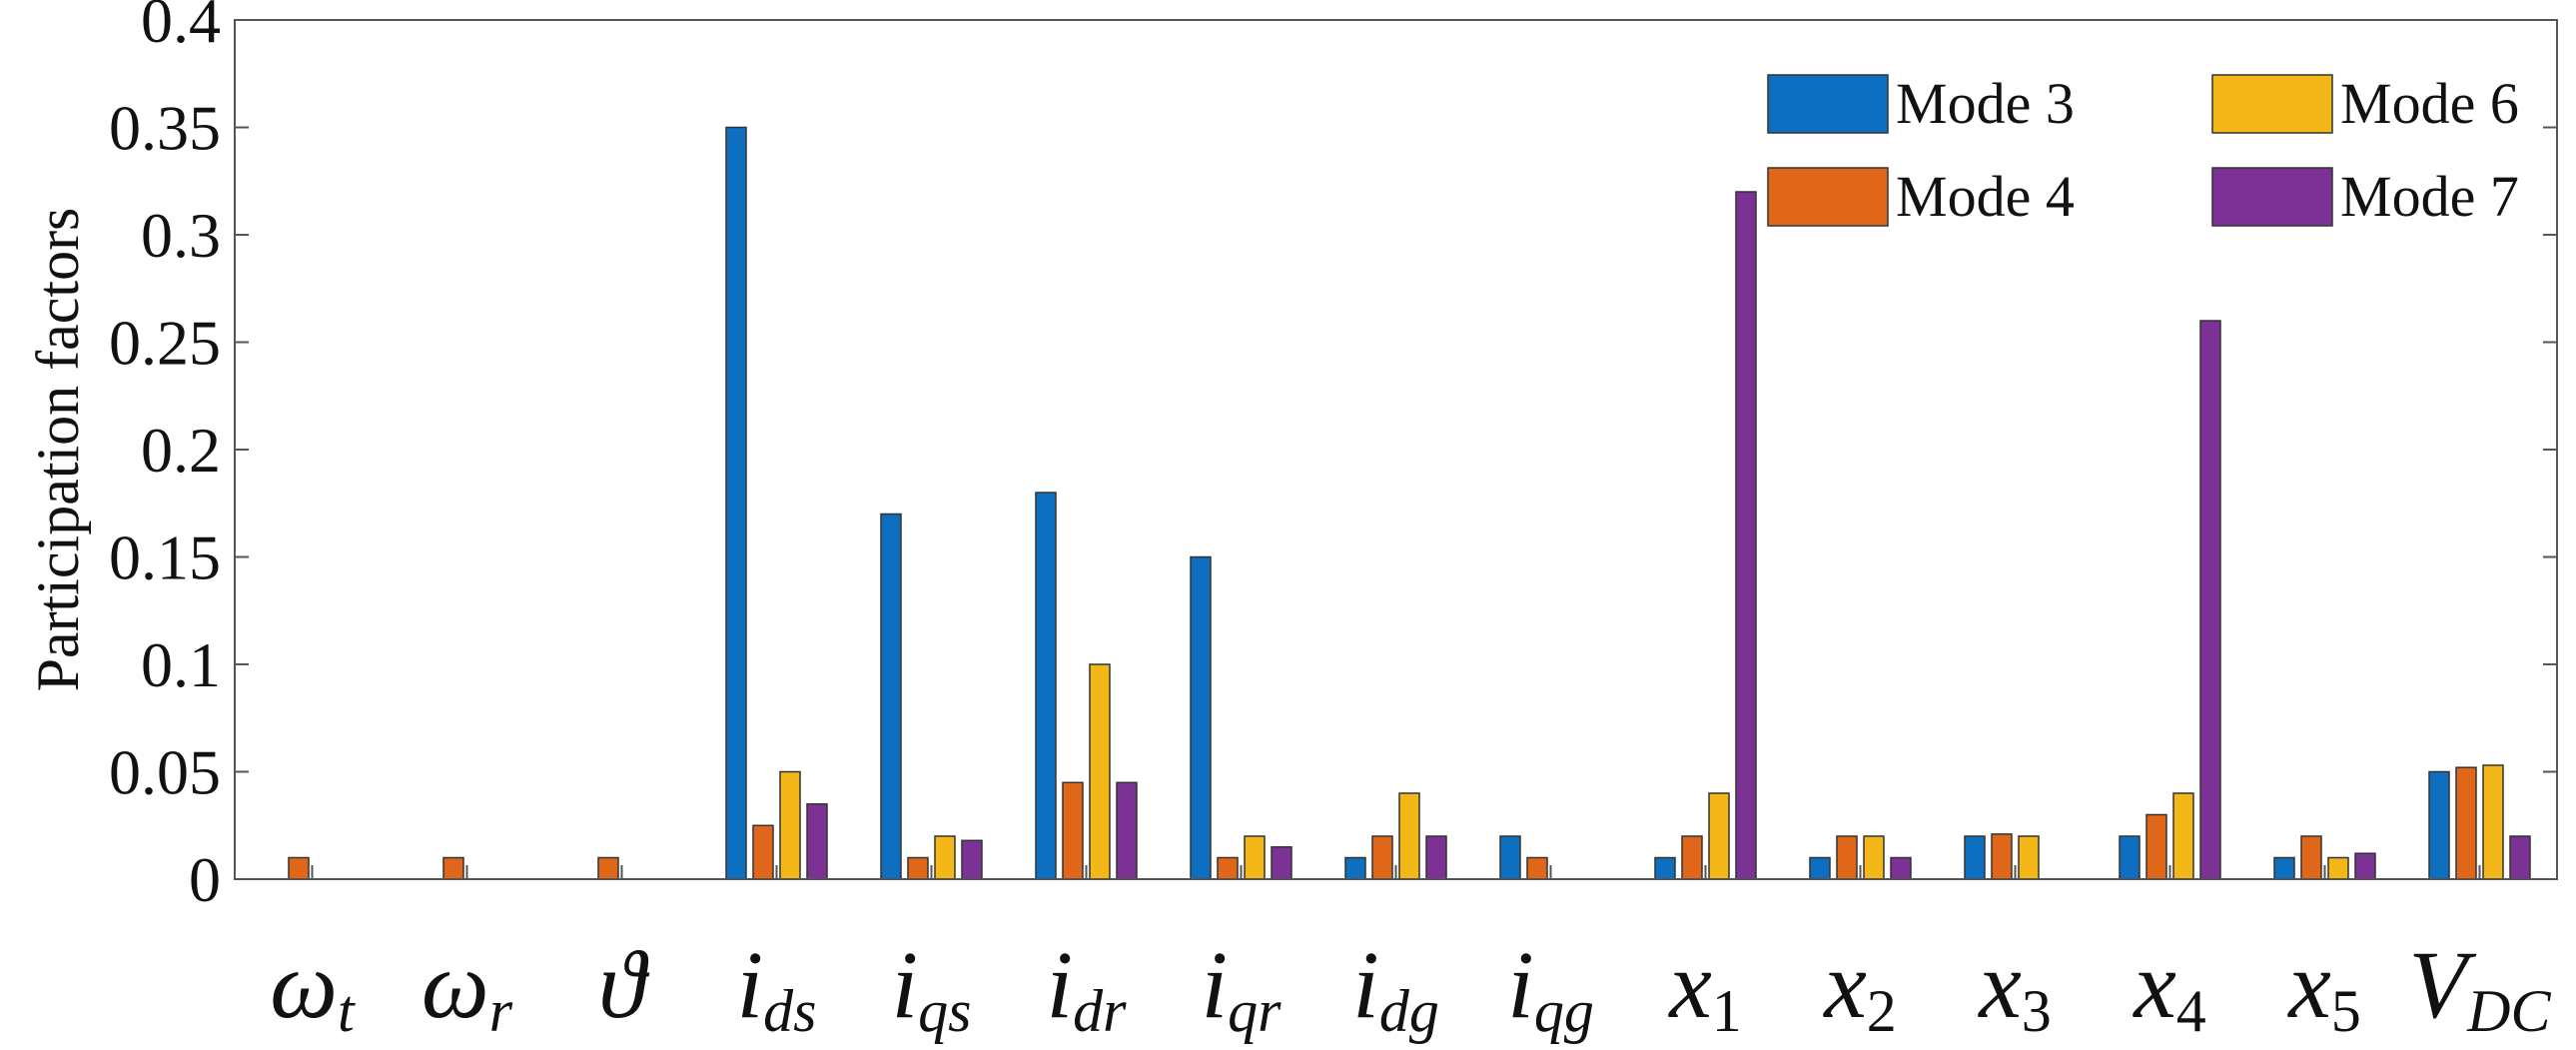  Describe the element at coordinates (1986, 197) in the screenshot. I see `legend-label-mode-4: Mode 4` at that location.